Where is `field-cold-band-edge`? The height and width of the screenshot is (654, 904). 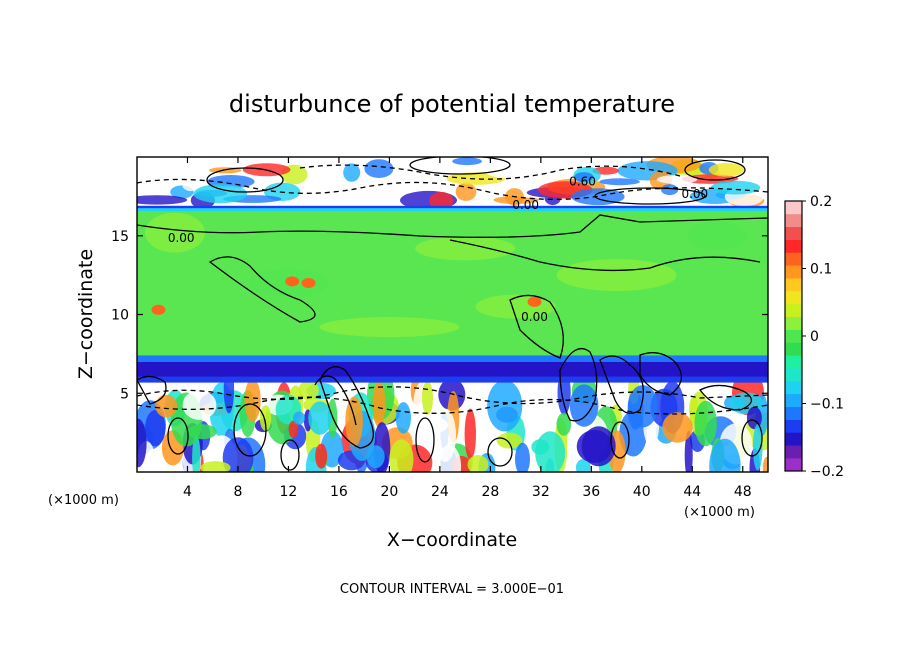
field-cold-band-edge is located at coordinates (452, 379).